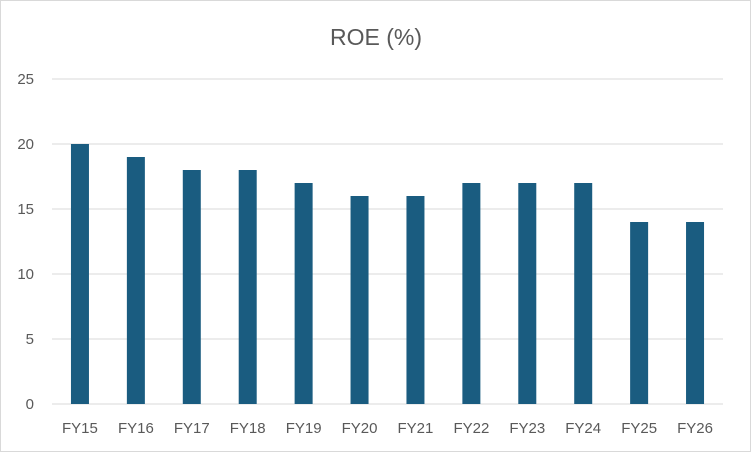 The width and height of the screenshot is (751, 453). I want to click on bar-fy18, so click(247, 287).